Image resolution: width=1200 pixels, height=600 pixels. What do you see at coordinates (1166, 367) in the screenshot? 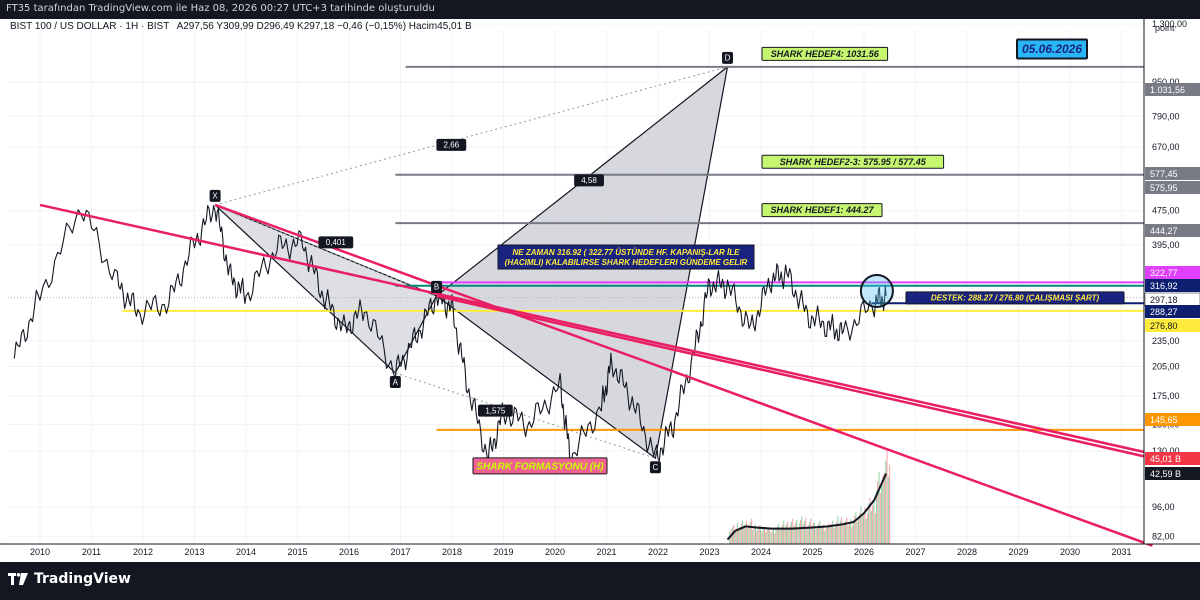
I see `y-tick-label: 205,00` at bounding box center [1166, 367].